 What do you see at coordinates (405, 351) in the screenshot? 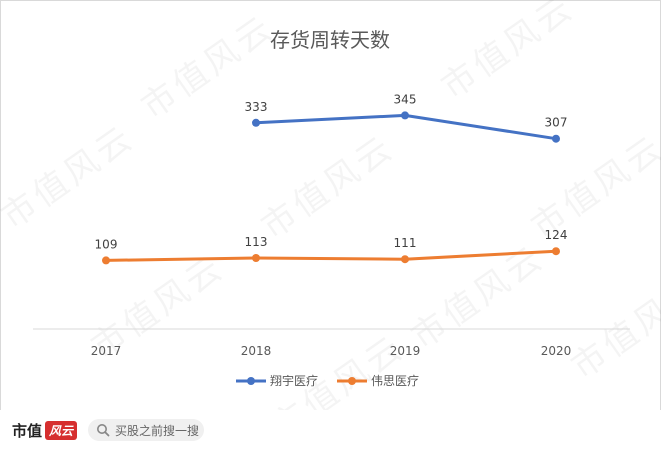
I see `x-tick-label: 2019` at bounding box center [405, 351].